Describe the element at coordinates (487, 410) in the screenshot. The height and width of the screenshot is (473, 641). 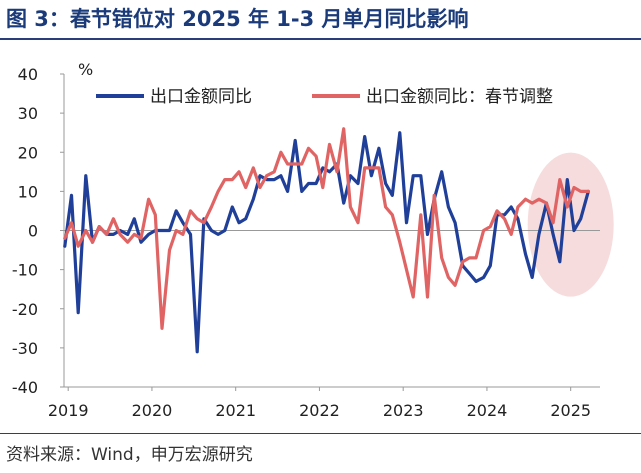
I see `x-tick-label: 2024` at that location.